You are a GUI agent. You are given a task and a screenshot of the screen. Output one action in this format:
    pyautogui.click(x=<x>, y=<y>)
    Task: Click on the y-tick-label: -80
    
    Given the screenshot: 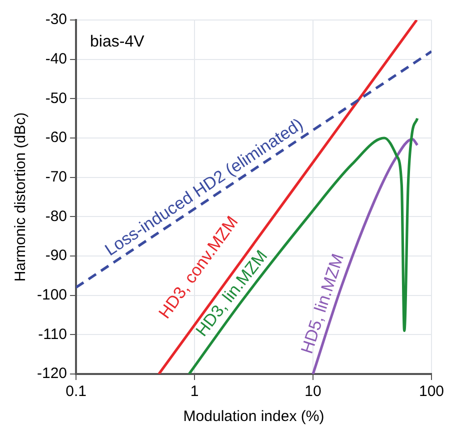 What is the action you would take?
    pyautogui.click(x=56, y=216)
    